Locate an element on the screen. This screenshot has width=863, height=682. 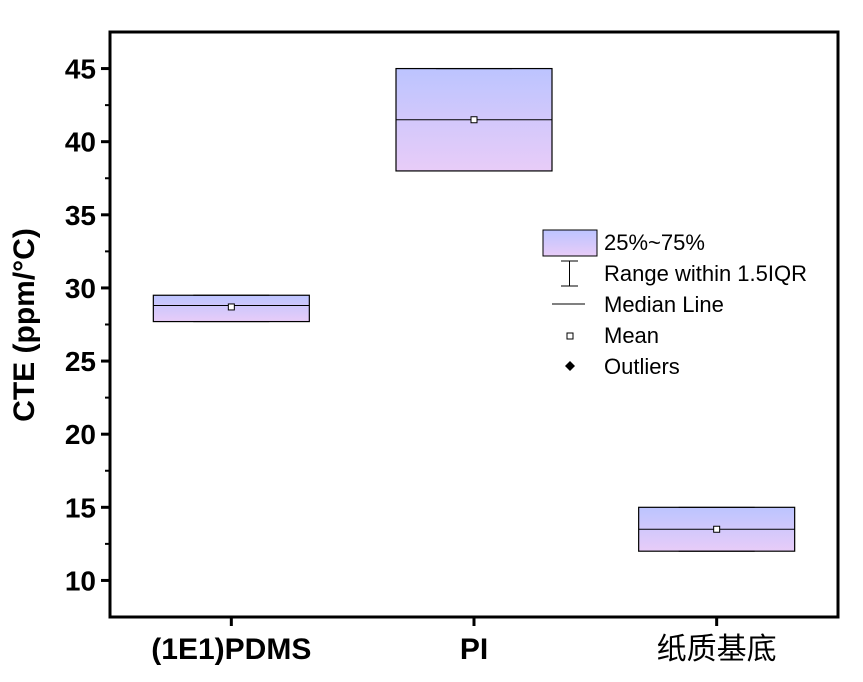
y-tick-label: 15 is located at coordinates (80, 507).